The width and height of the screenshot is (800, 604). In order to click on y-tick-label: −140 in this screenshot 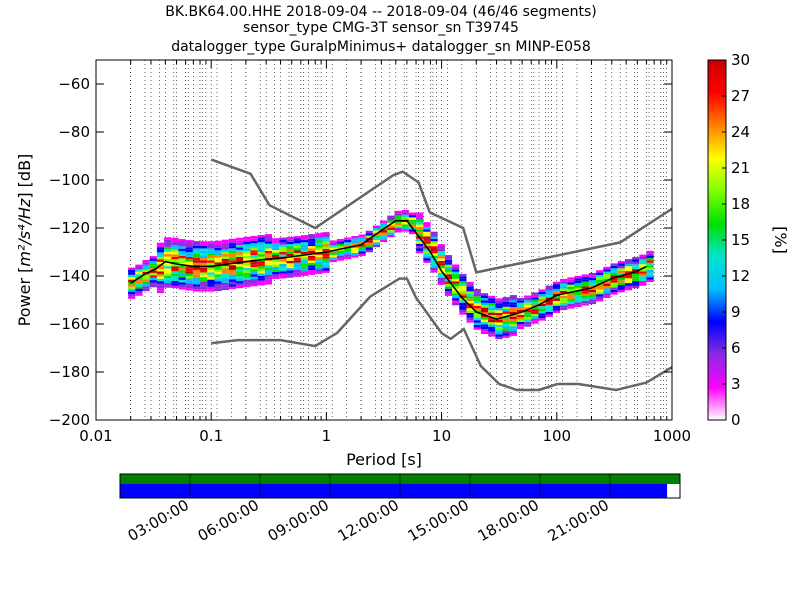, I will do `click(69, 276)`.